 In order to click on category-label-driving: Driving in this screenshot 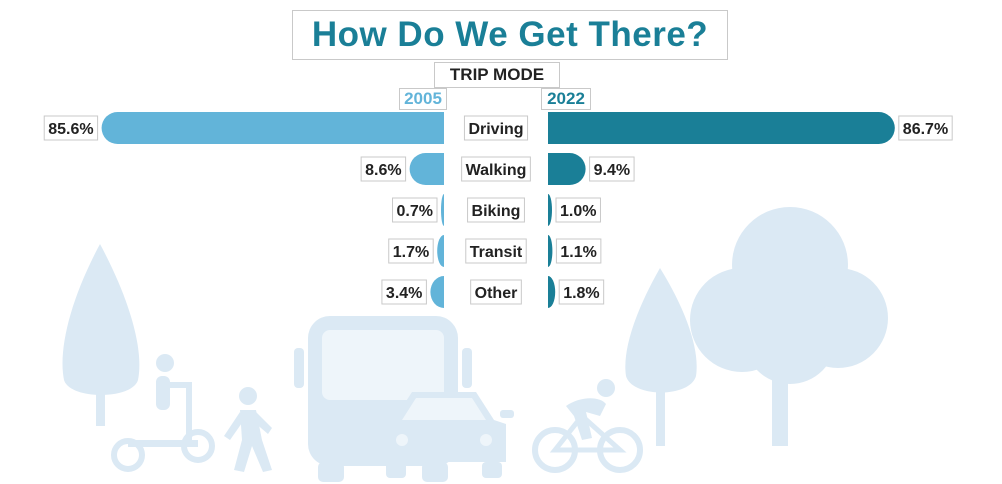, I will do `click(496, 128)`.